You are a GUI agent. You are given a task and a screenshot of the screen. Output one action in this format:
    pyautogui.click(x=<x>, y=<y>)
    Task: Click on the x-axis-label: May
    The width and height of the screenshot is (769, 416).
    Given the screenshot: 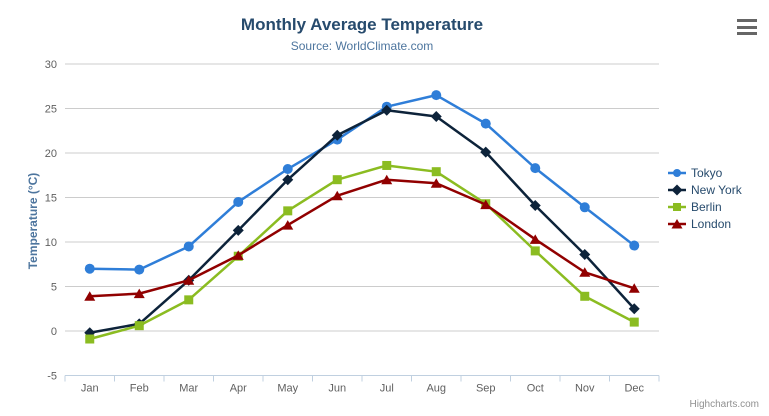 What is the action you would take?
    pyautogui.click(x=287, y=389)
    